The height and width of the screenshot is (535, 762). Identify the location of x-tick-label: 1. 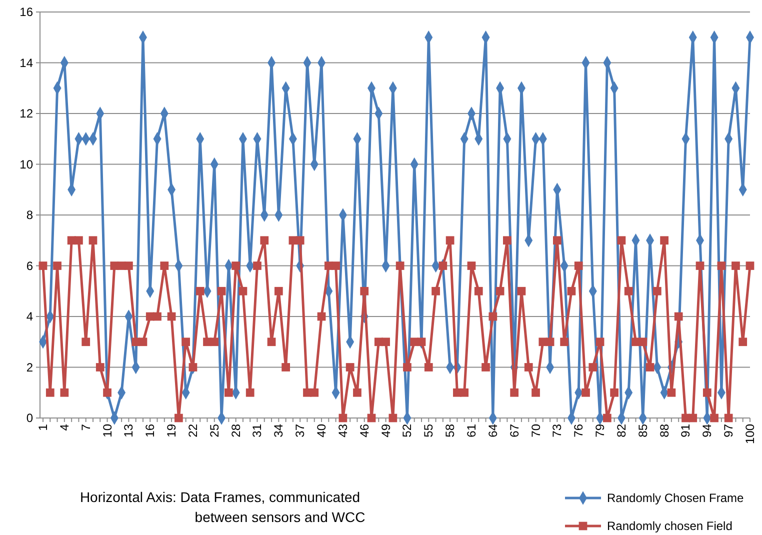
(43, 427).